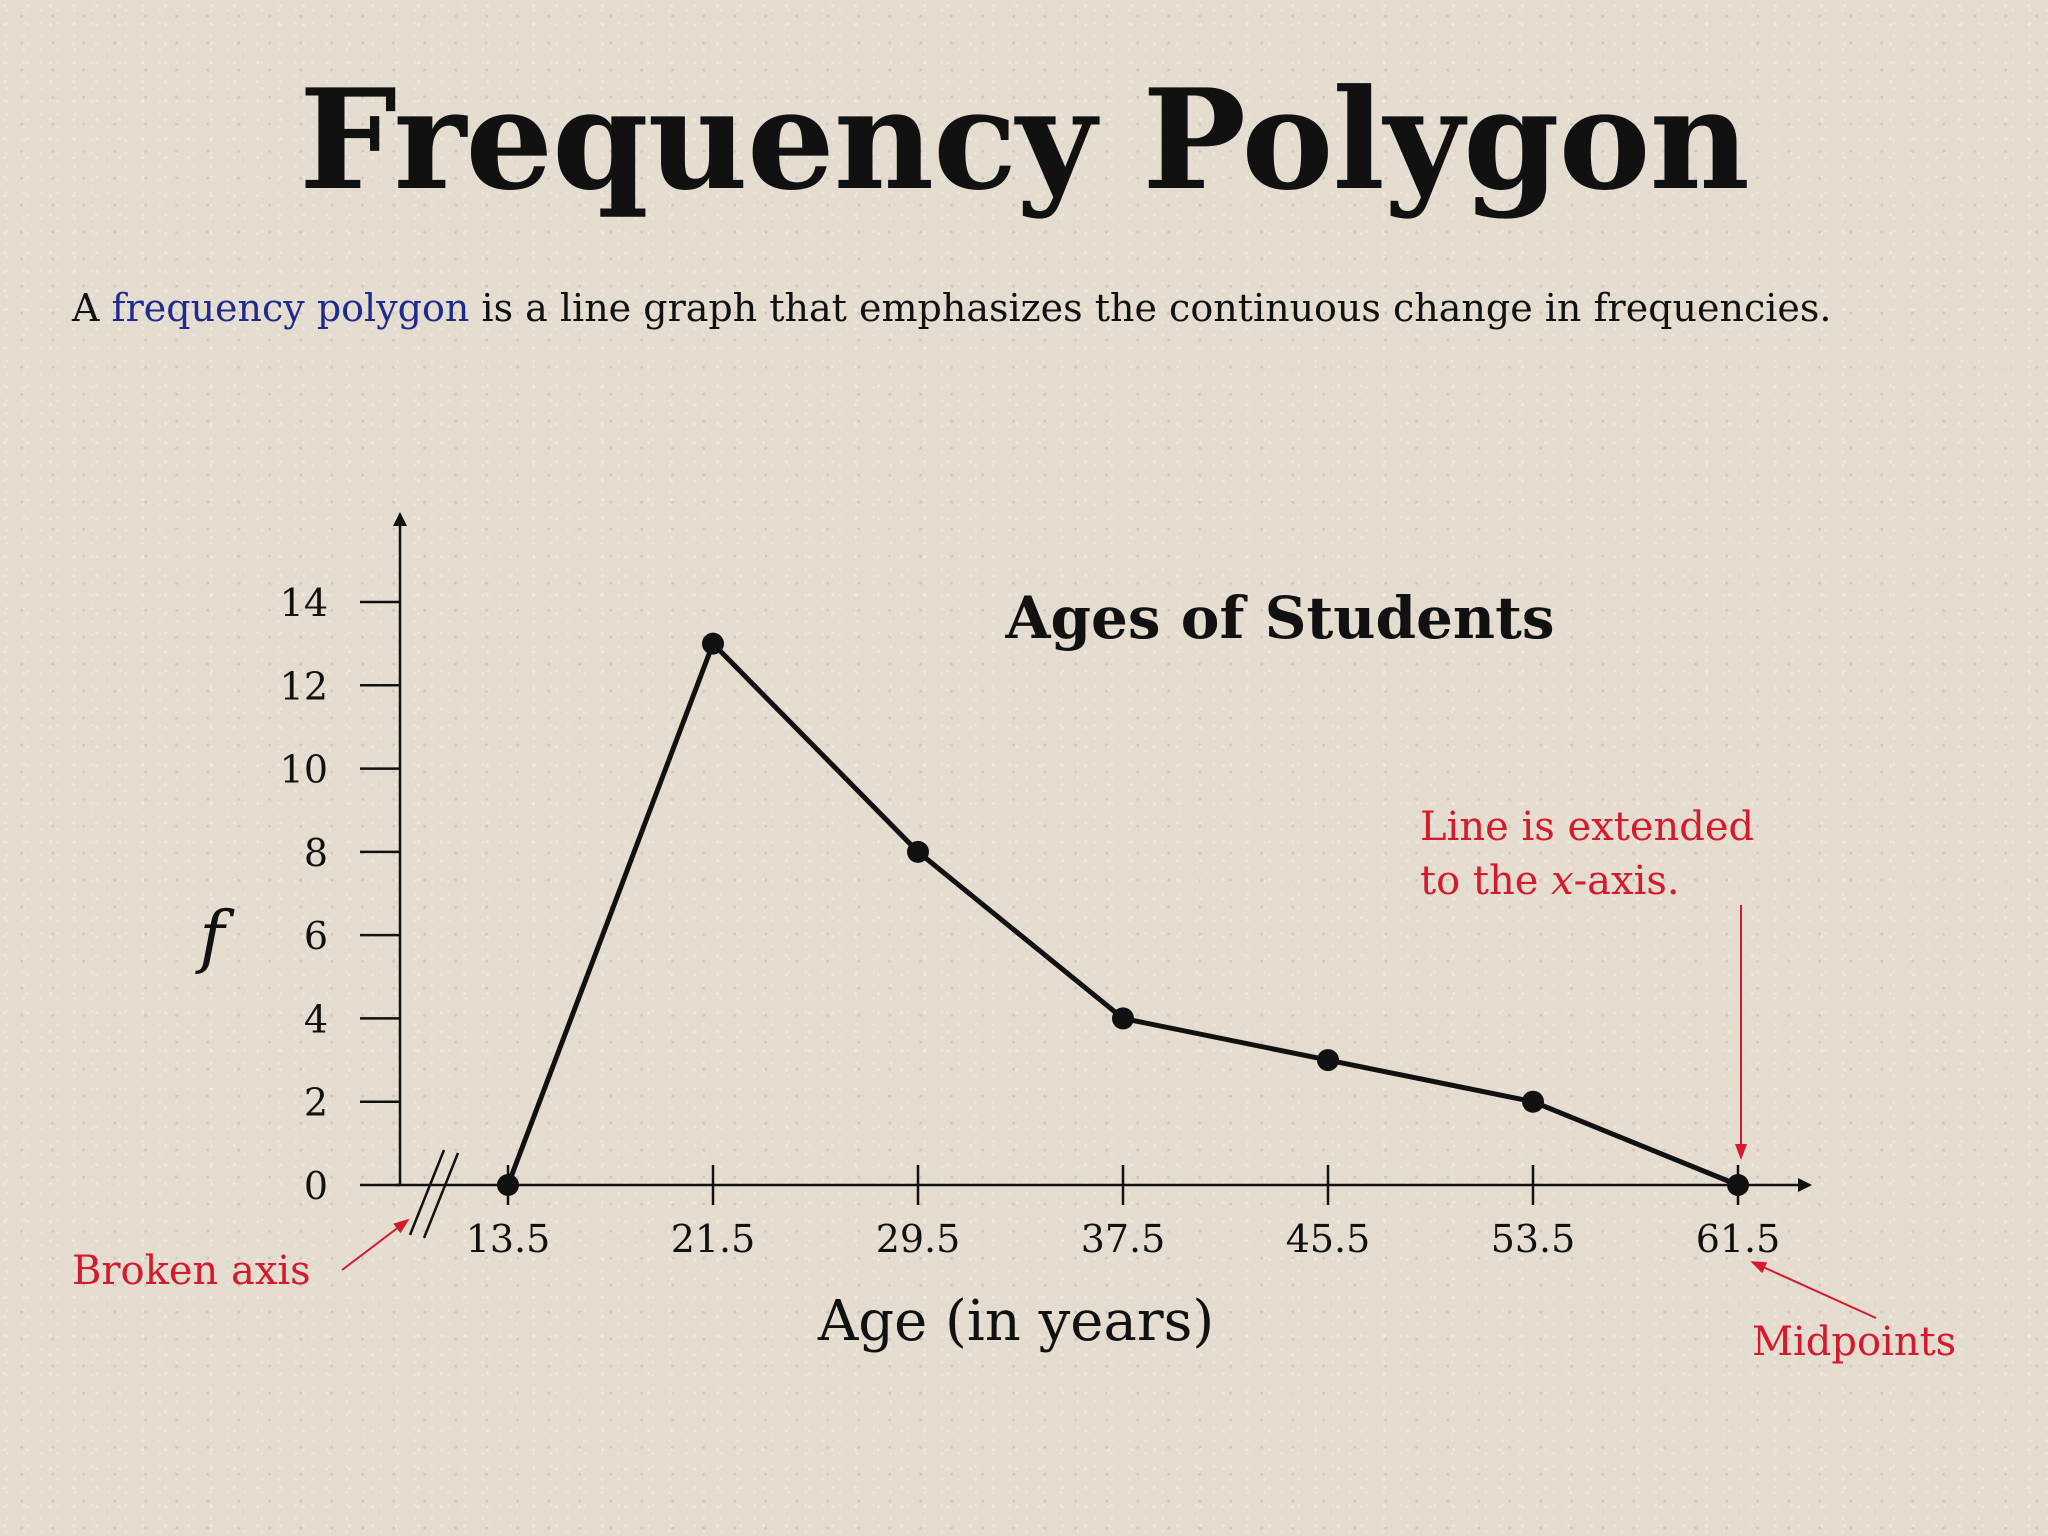 The height and width of the screenshot is (1536, 2048). What do you see at coordinates (508, 1239) in the screenshot?
I see `x-tick-label: 13.5` at bounding box center [508, 1239].